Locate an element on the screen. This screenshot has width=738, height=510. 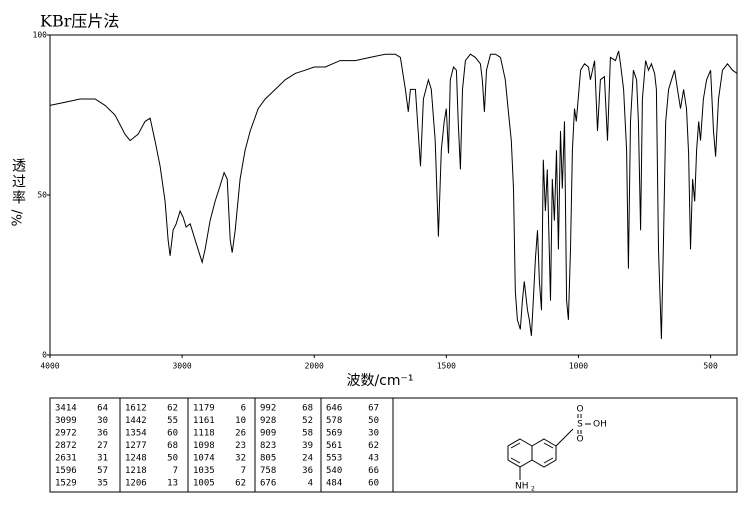
peak-wavenumber: 3414 is located at coordinates (66, 409).